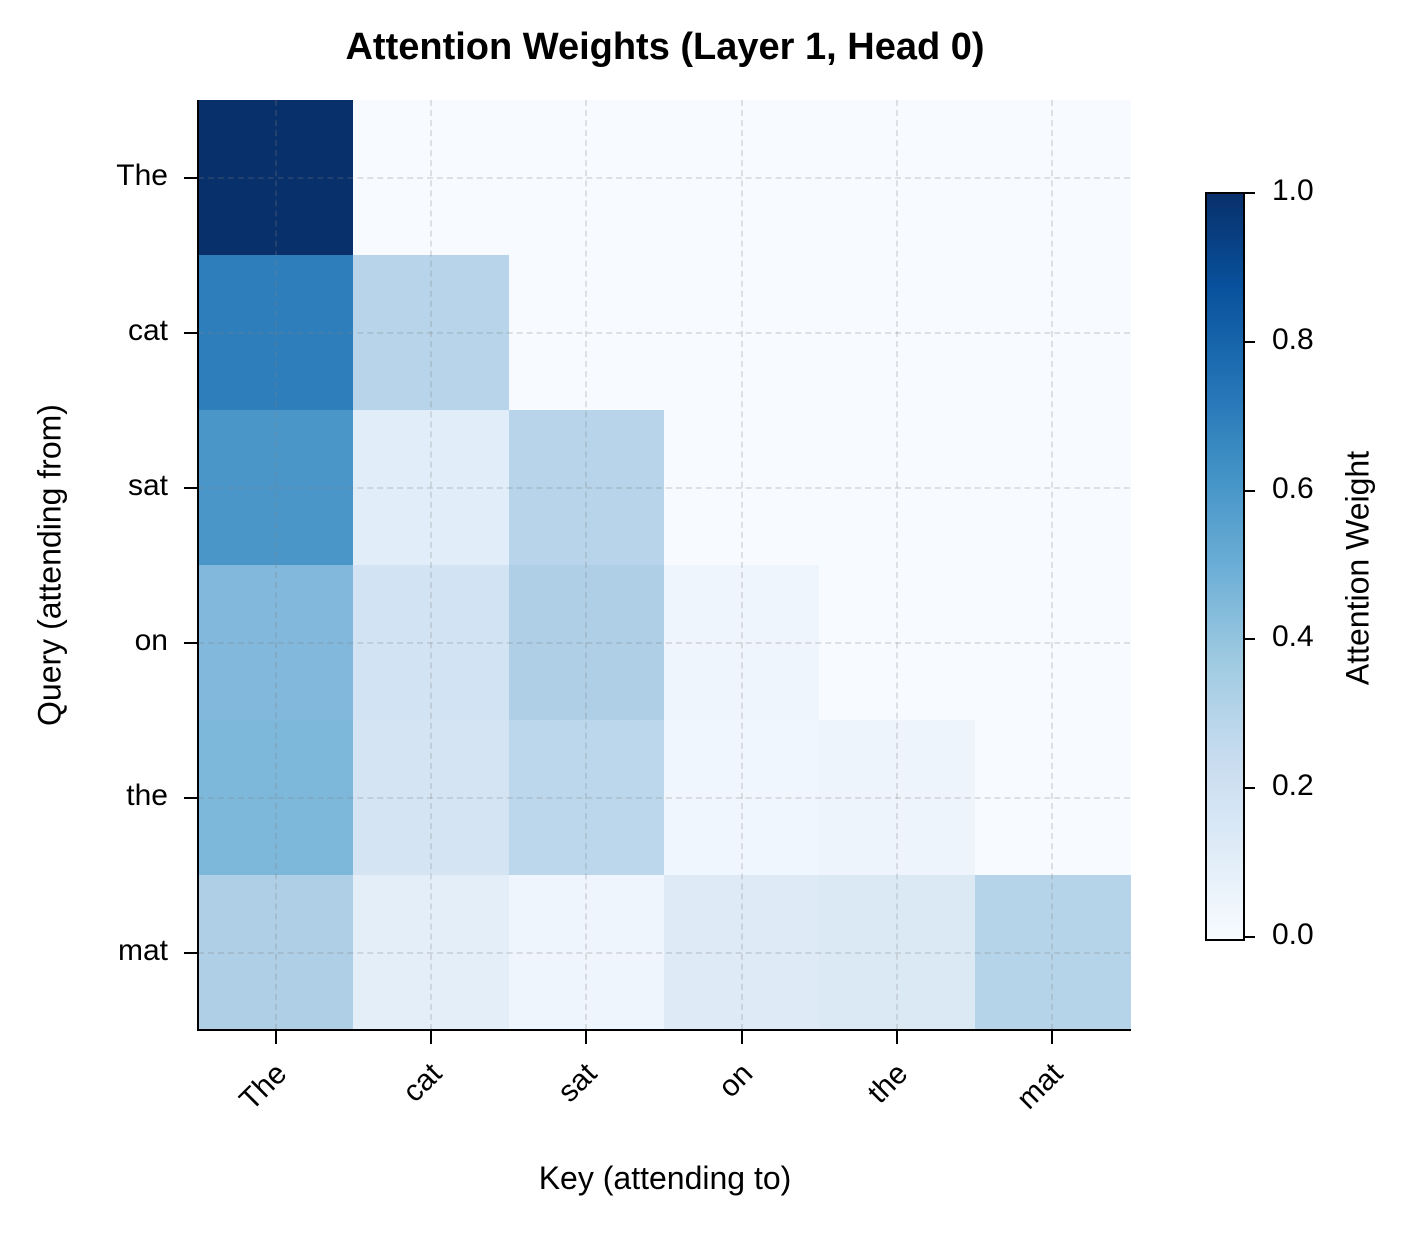  What do you see at coordinates (422, 1082) in the screenshot?
I see `x-tick-label: cat` at bounding box center [422, 1082].